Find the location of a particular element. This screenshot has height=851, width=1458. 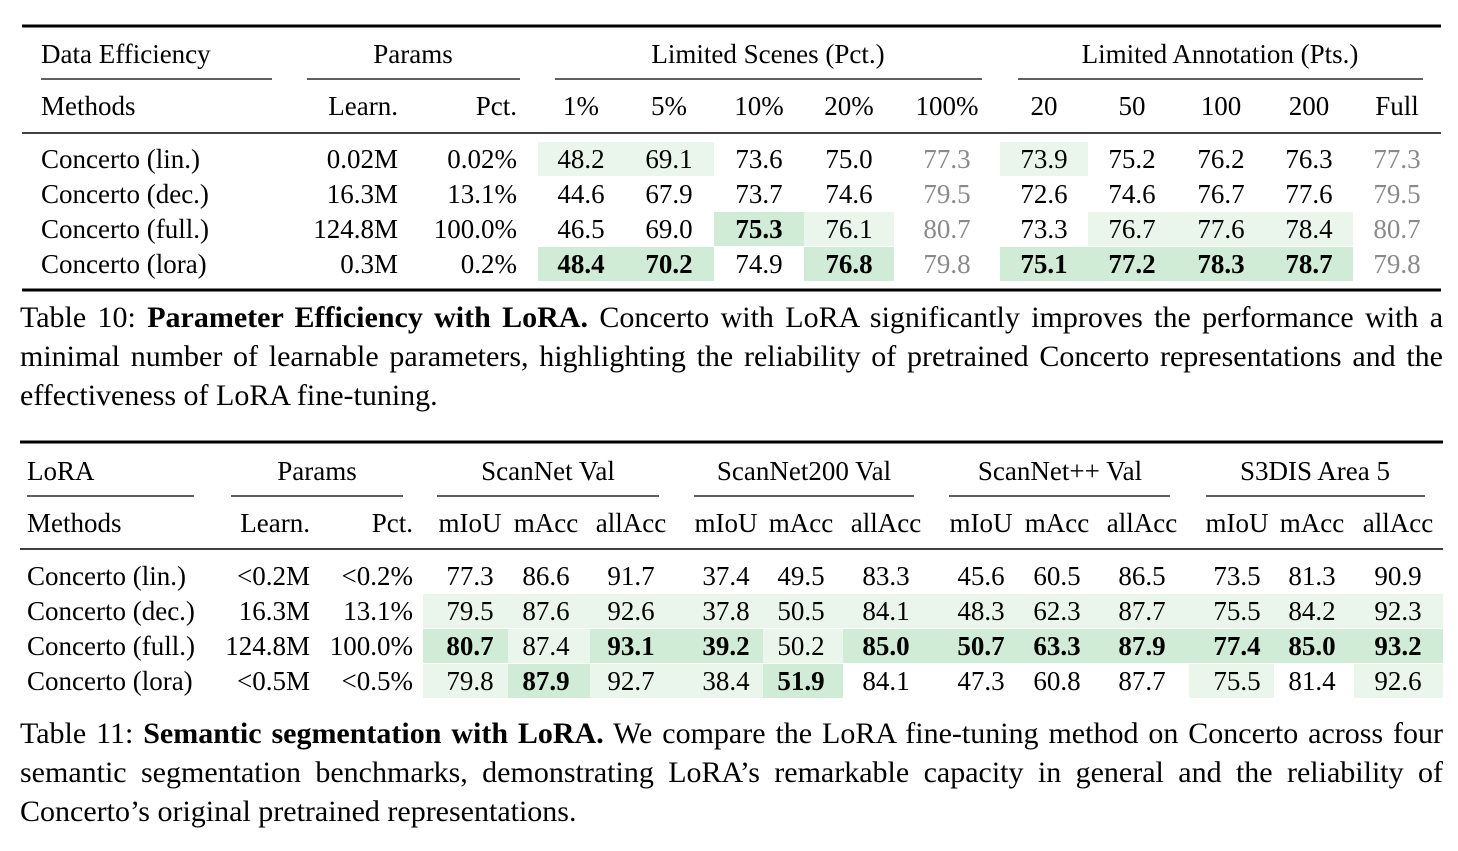

table11-table-cell: <0.5% is located at coordinates (377, 681).